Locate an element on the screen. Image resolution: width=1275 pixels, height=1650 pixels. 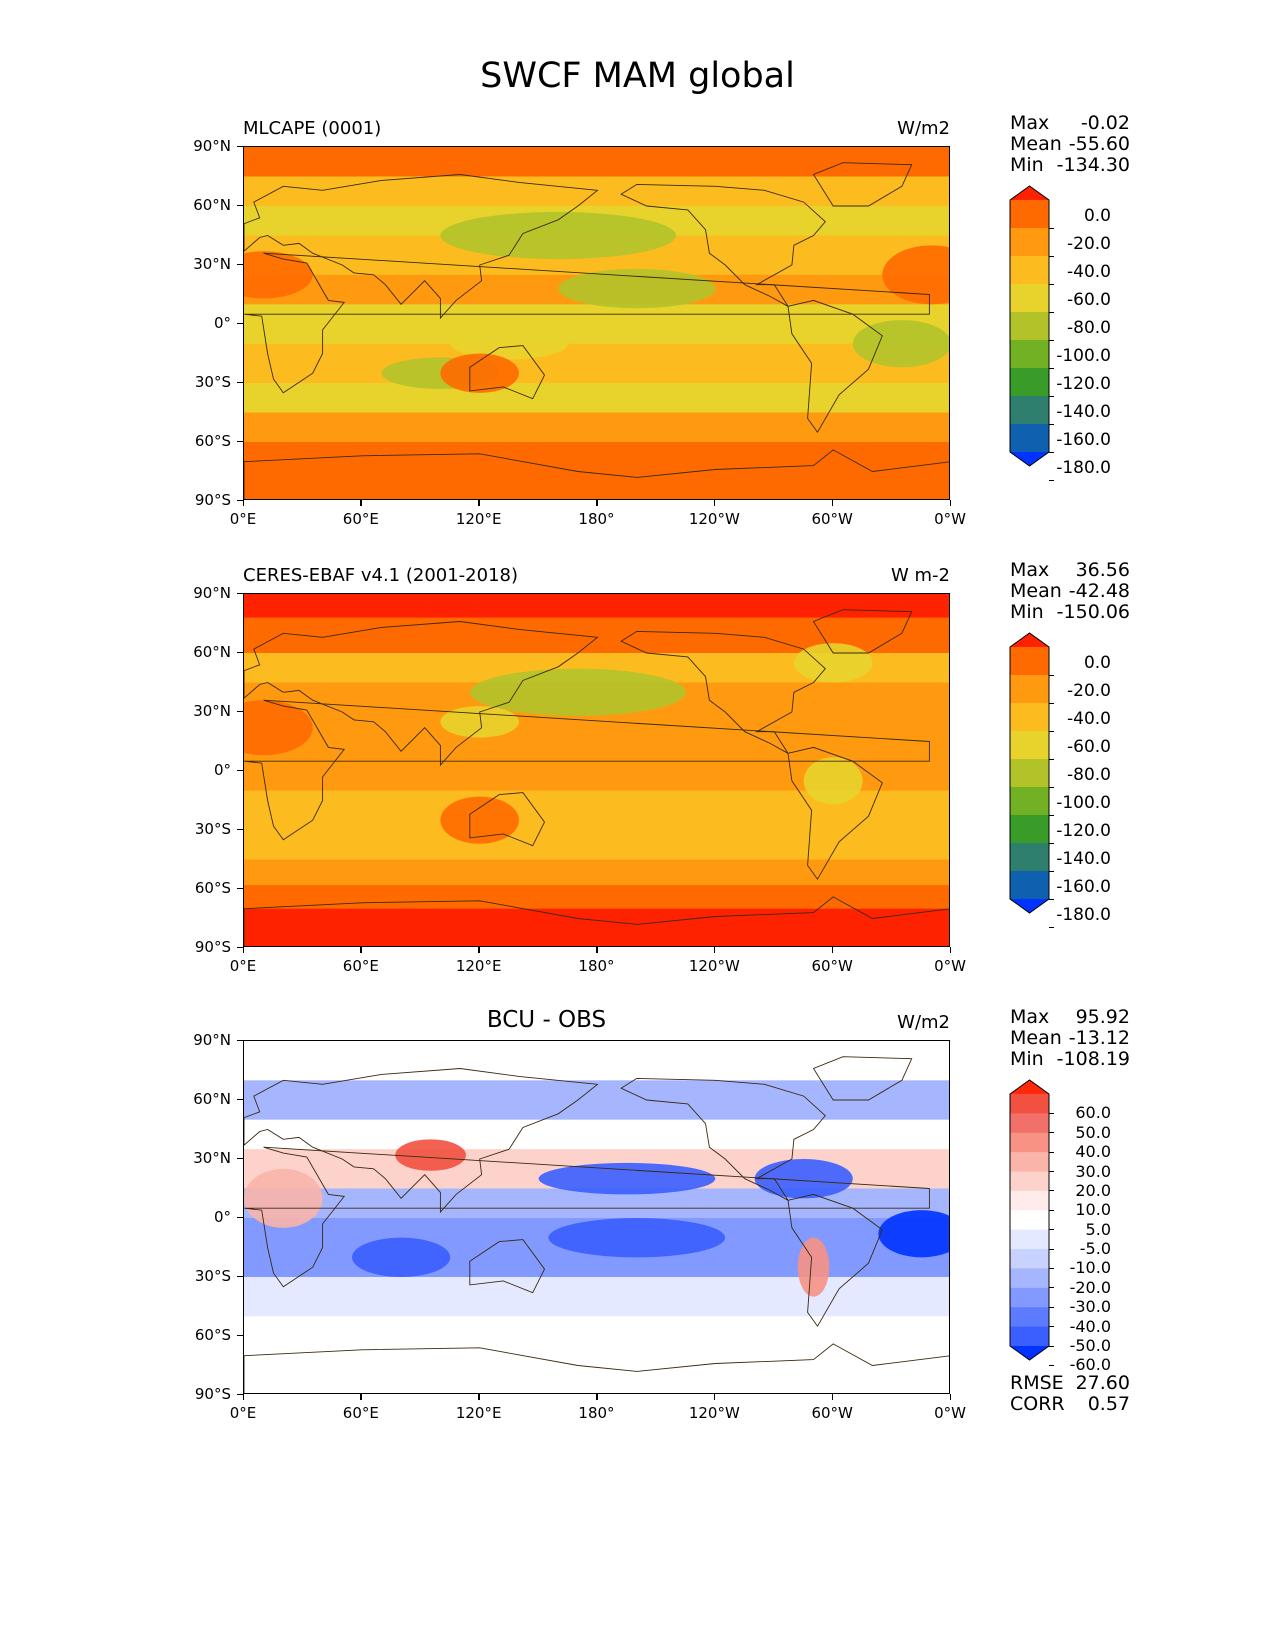
stat-row-mean: Mean -13.12 is located at coordinates (1070, 1038).